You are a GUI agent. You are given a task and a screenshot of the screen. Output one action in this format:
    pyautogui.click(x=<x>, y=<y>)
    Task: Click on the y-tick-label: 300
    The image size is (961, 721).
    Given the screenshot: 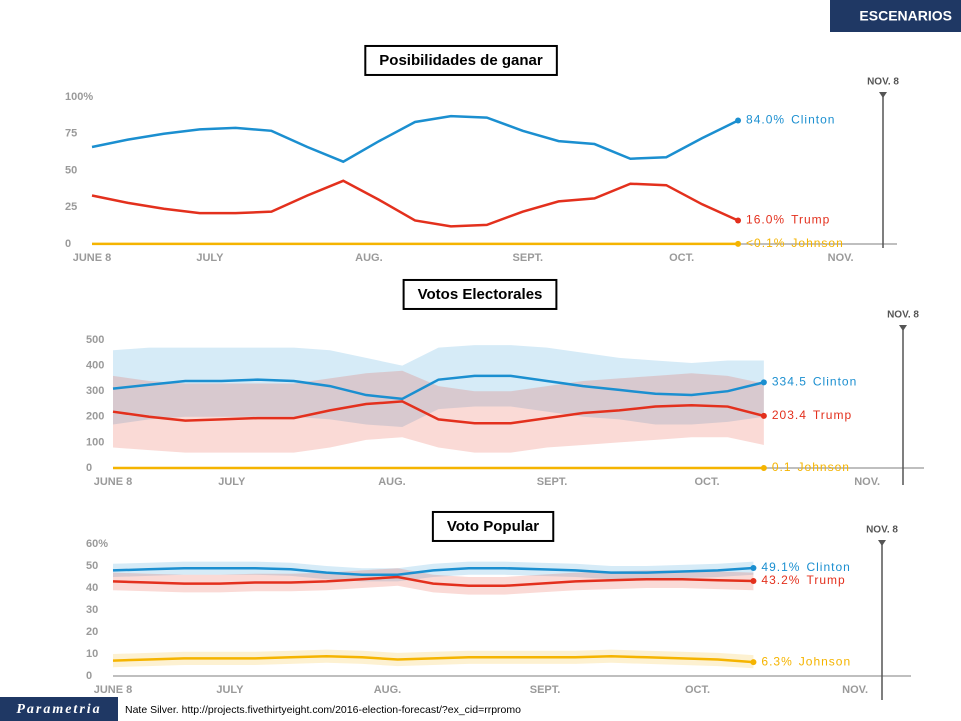 What is the action you would take?
    pyautogui.click(x=95, y=391)
    